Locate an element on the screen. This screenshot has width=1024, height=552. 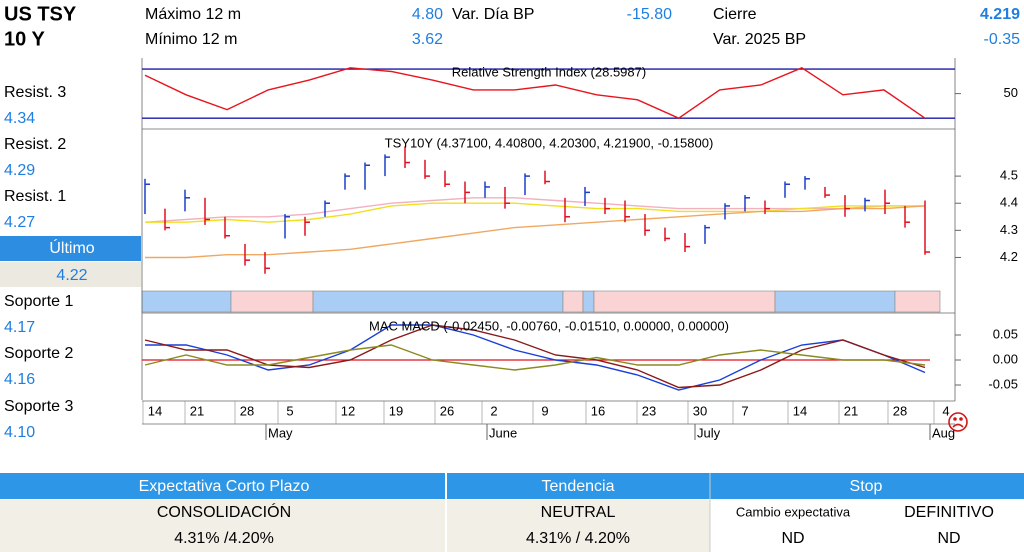
level-value: 4.29 is located at coordinates (19, 170).